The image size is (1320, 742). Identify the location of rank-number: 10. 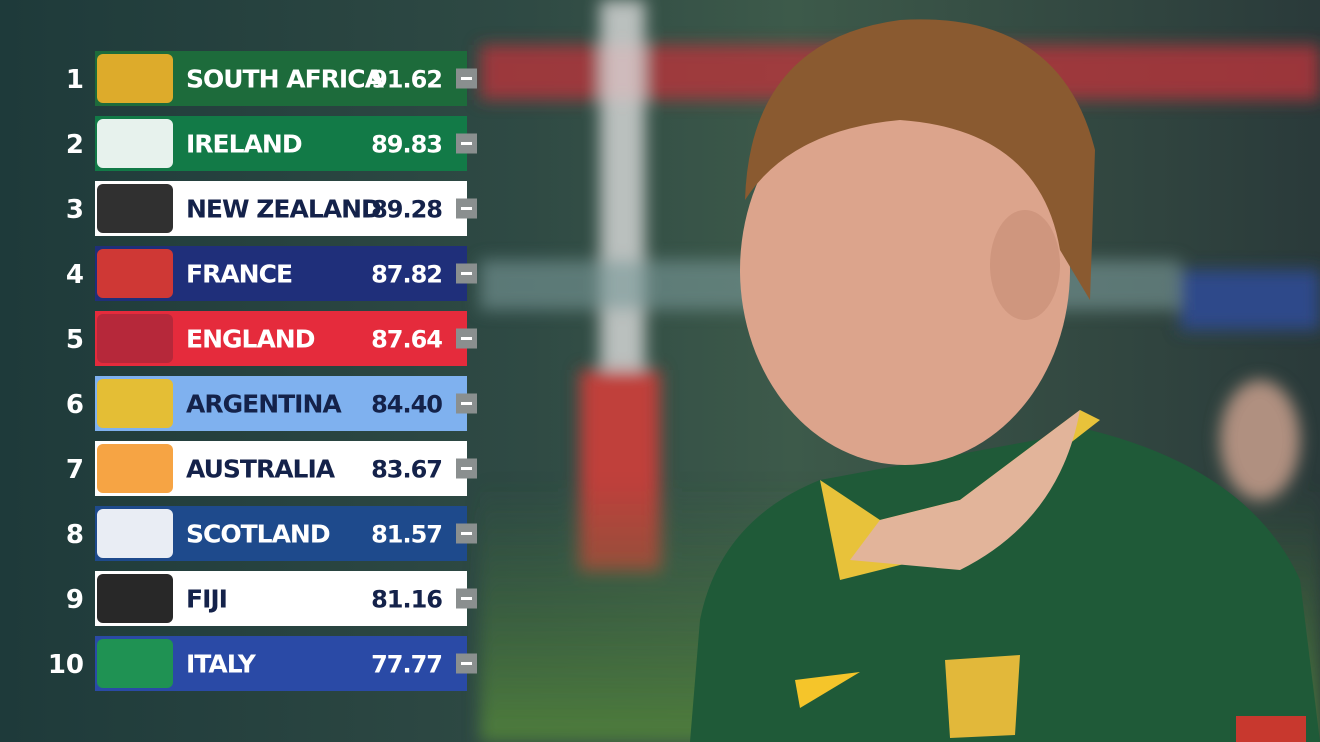
(66, 665).